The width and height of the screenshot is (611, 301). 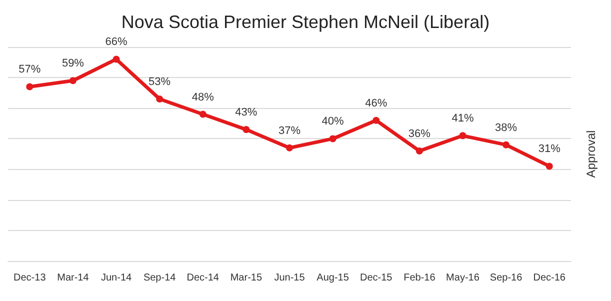 What do you see at coordinates (30, 278) in the screenshot?
I see `x-tick-label: Dec-13` at bounding box center [30, 278].